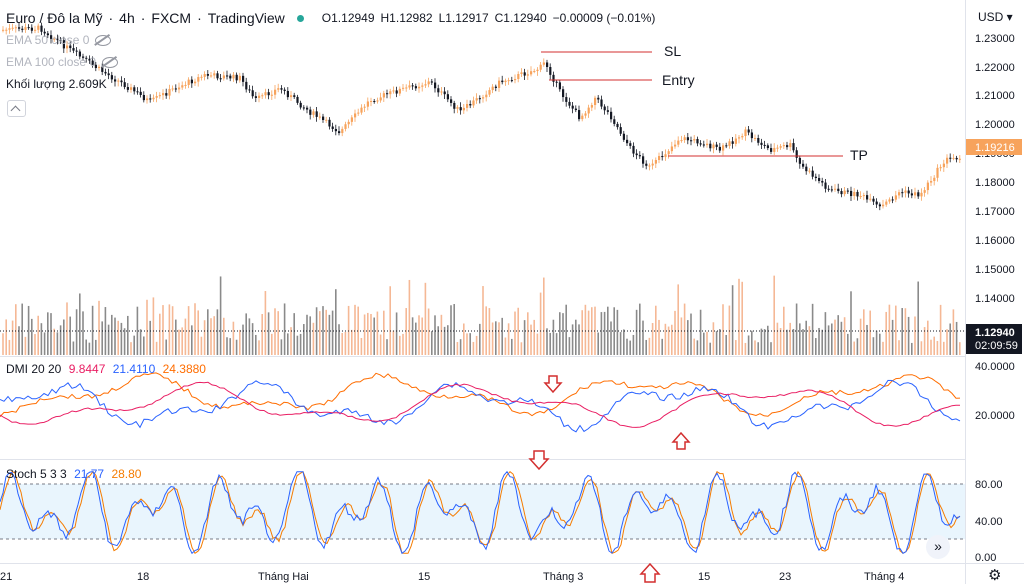 Image resolution: width=1024 pixels, height=584 pixels. What do you see at coordinates (995, 17) in the screenshot?
I see `currency-selector: USD ▾` at bounding box center [995, 17].